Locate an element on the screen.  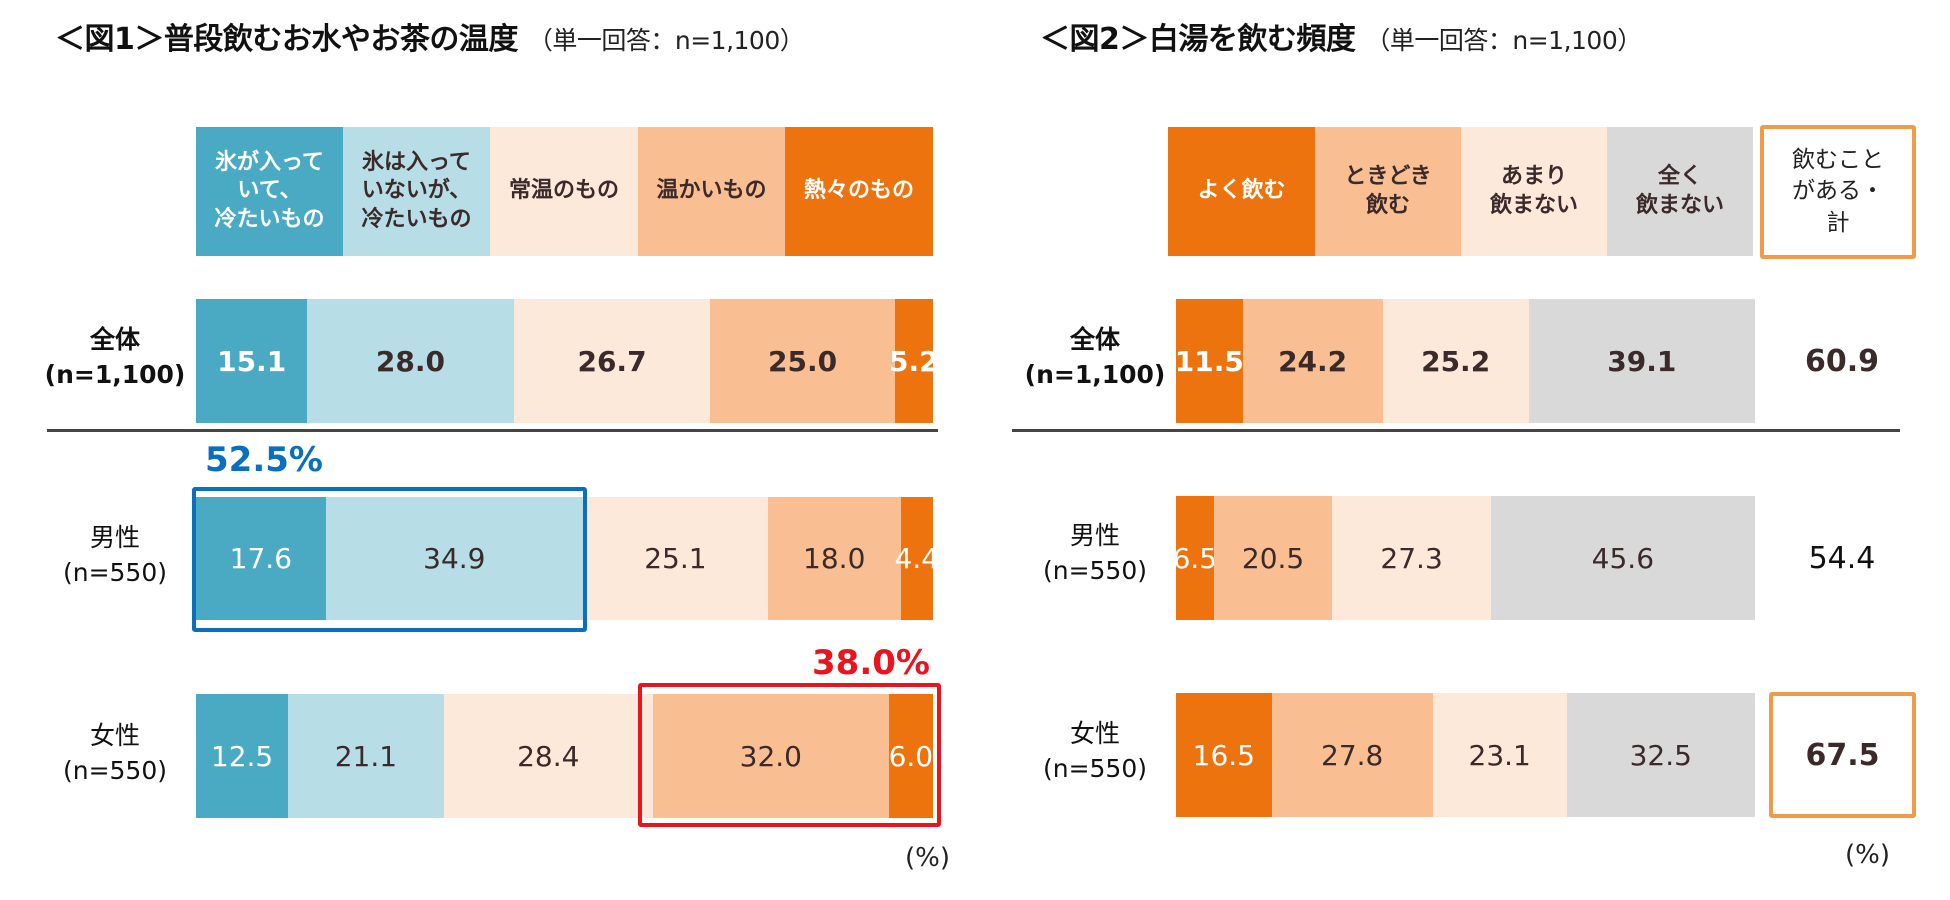
fig1-bar-segment: 5.2 is located at coordinates (914, 361).